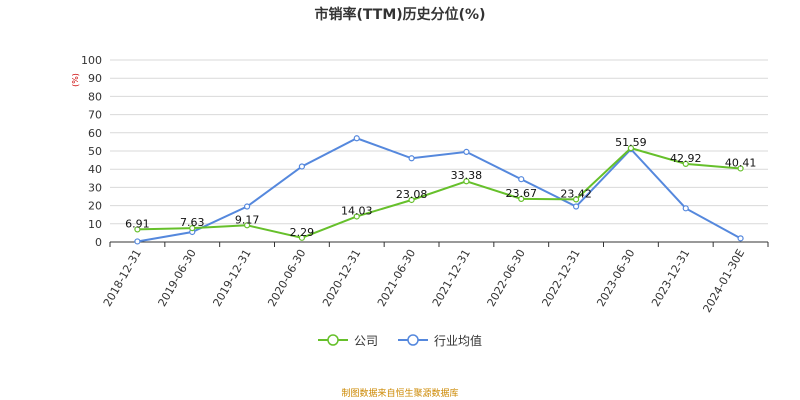 This screenshot has width=800, height=400. What do you see at coordinates (95, 78) in the screenshot?
I see `y-tick-label: 90` at bounding box center [95, 78].